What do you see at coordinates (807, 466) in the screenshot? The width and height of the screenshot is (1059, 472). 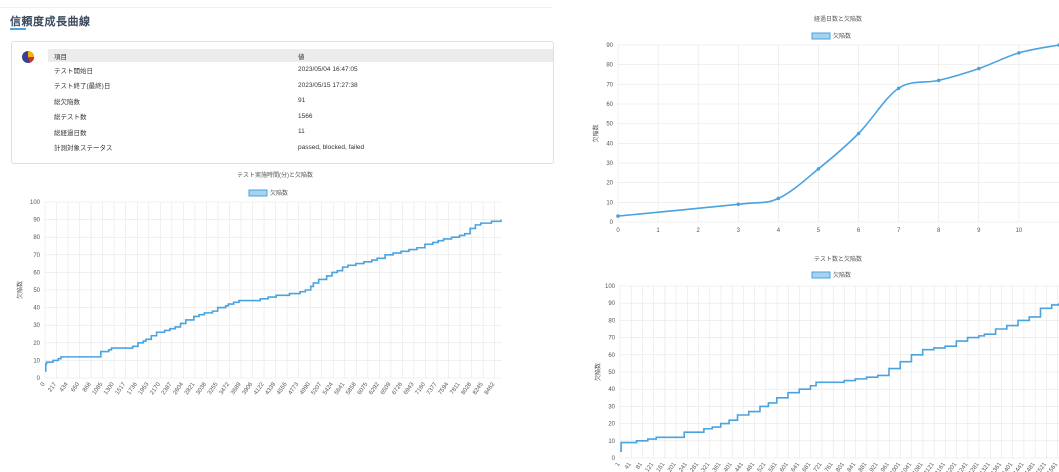 I see `x-tick-label: 681` at bounding box center [807, 466].